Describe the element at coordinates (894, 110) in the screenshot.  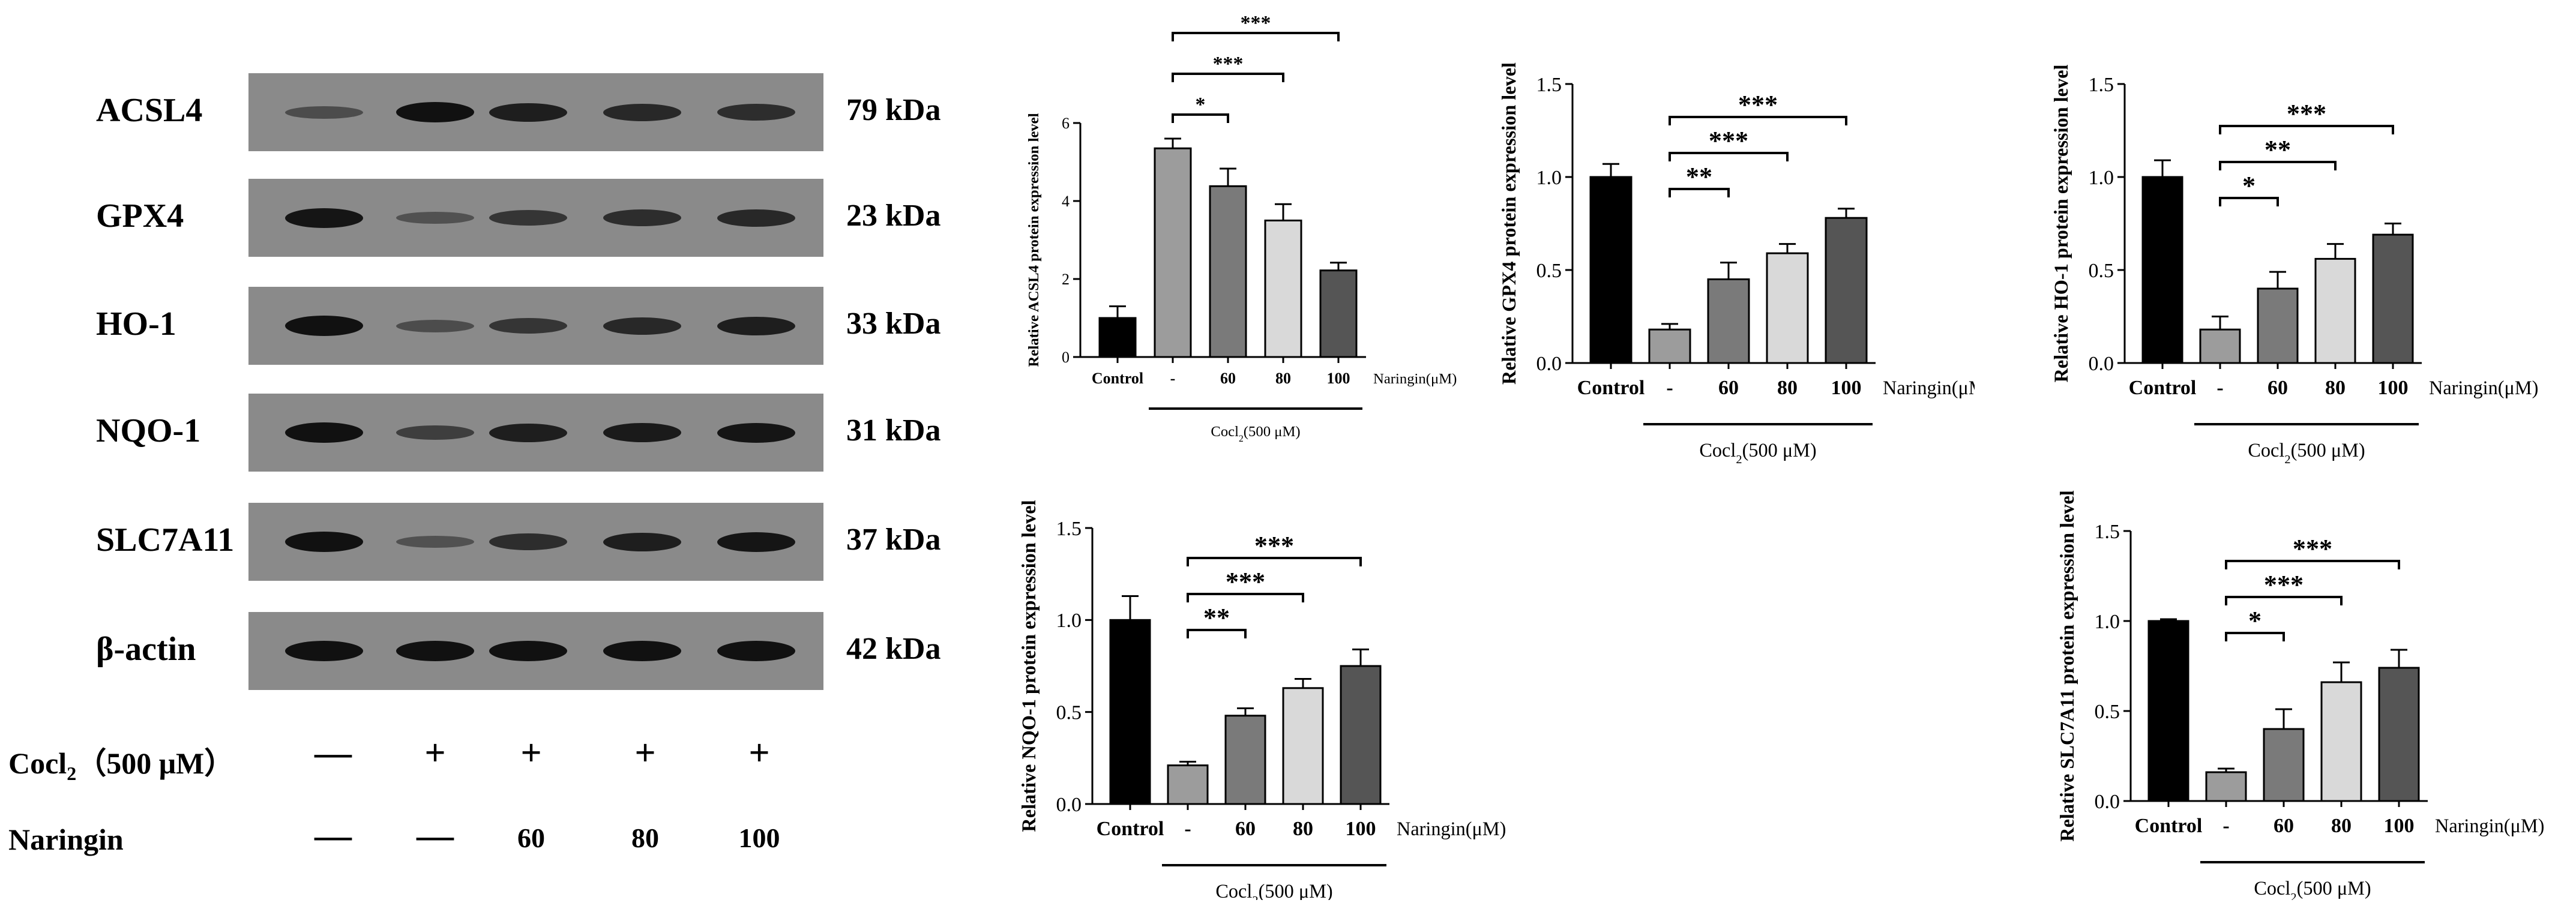
I see `blot-kda-0: 79 kDa` at that location.